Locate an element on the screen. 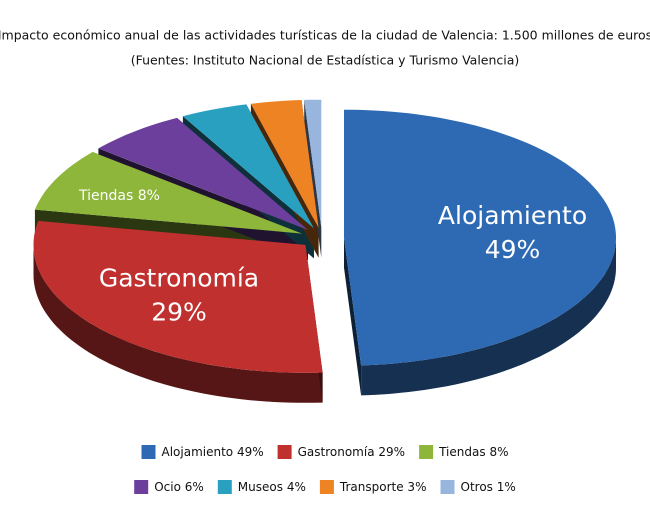  legend-item: Otros 1% is located at coordinates (478, 487).